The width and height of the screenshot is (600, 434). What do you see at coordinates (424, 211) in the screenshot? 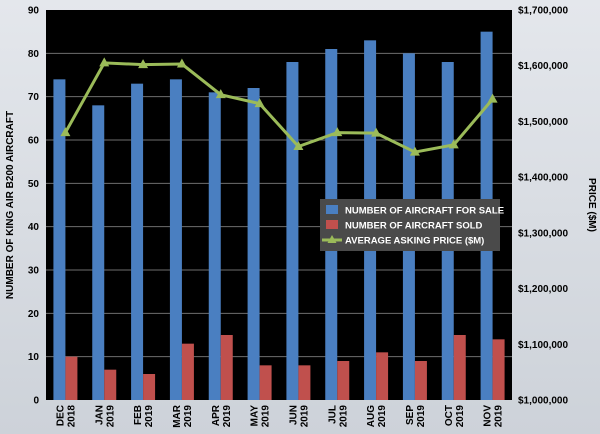
I see `legend-label: NUMBER OF AIRCRAFT FOR SALE` at bounding box center [424, 211].